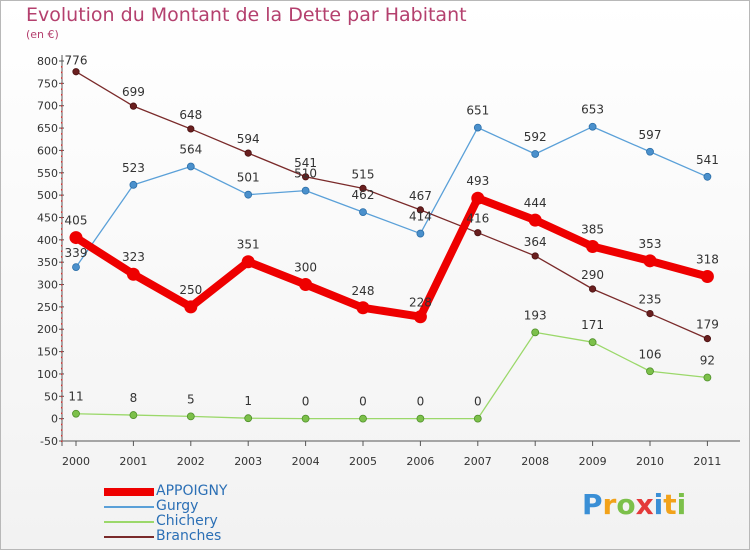 The image size is (750, 550). I want to click on data-label-gurgy: 414, so click(420, 217).